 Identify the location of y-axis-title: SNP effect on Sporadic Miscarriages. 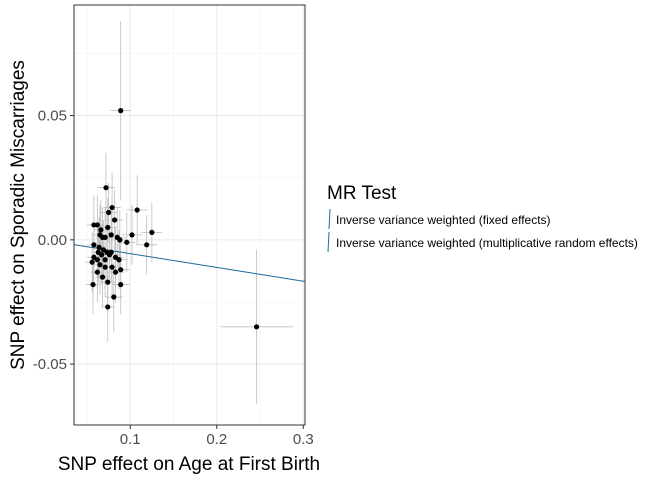
(18, 215).